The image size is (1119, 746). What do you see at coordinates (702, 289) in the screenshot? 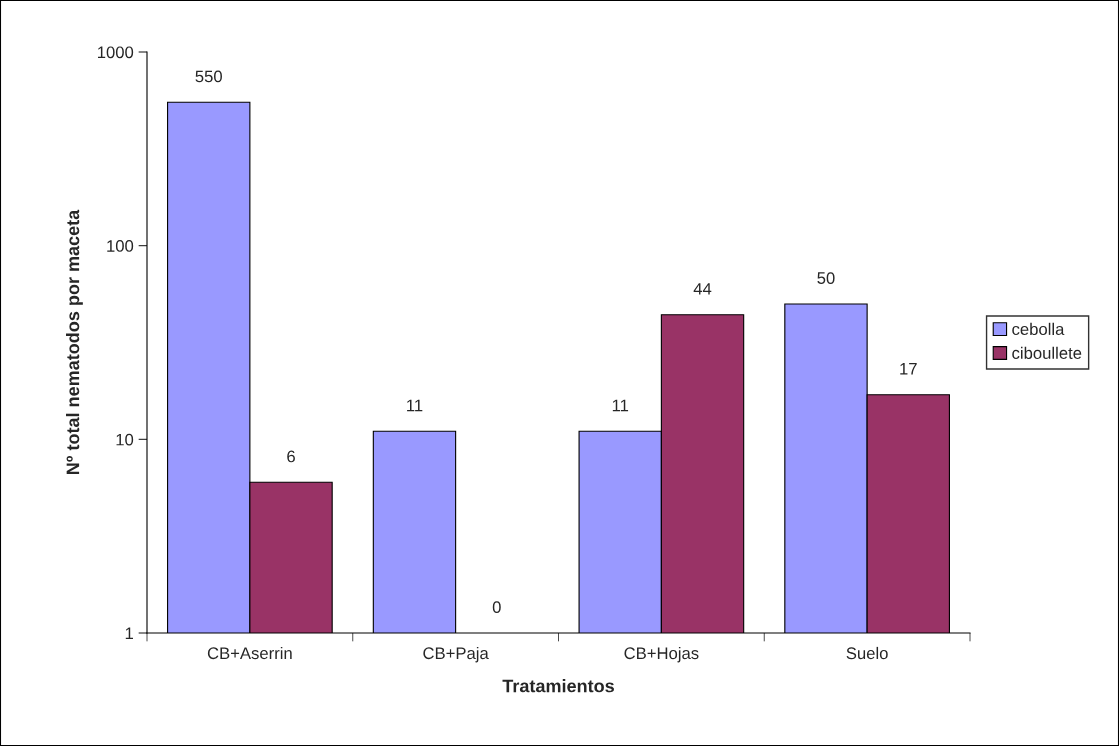
I see `data-label: 44` at bounding box center [702, 289].